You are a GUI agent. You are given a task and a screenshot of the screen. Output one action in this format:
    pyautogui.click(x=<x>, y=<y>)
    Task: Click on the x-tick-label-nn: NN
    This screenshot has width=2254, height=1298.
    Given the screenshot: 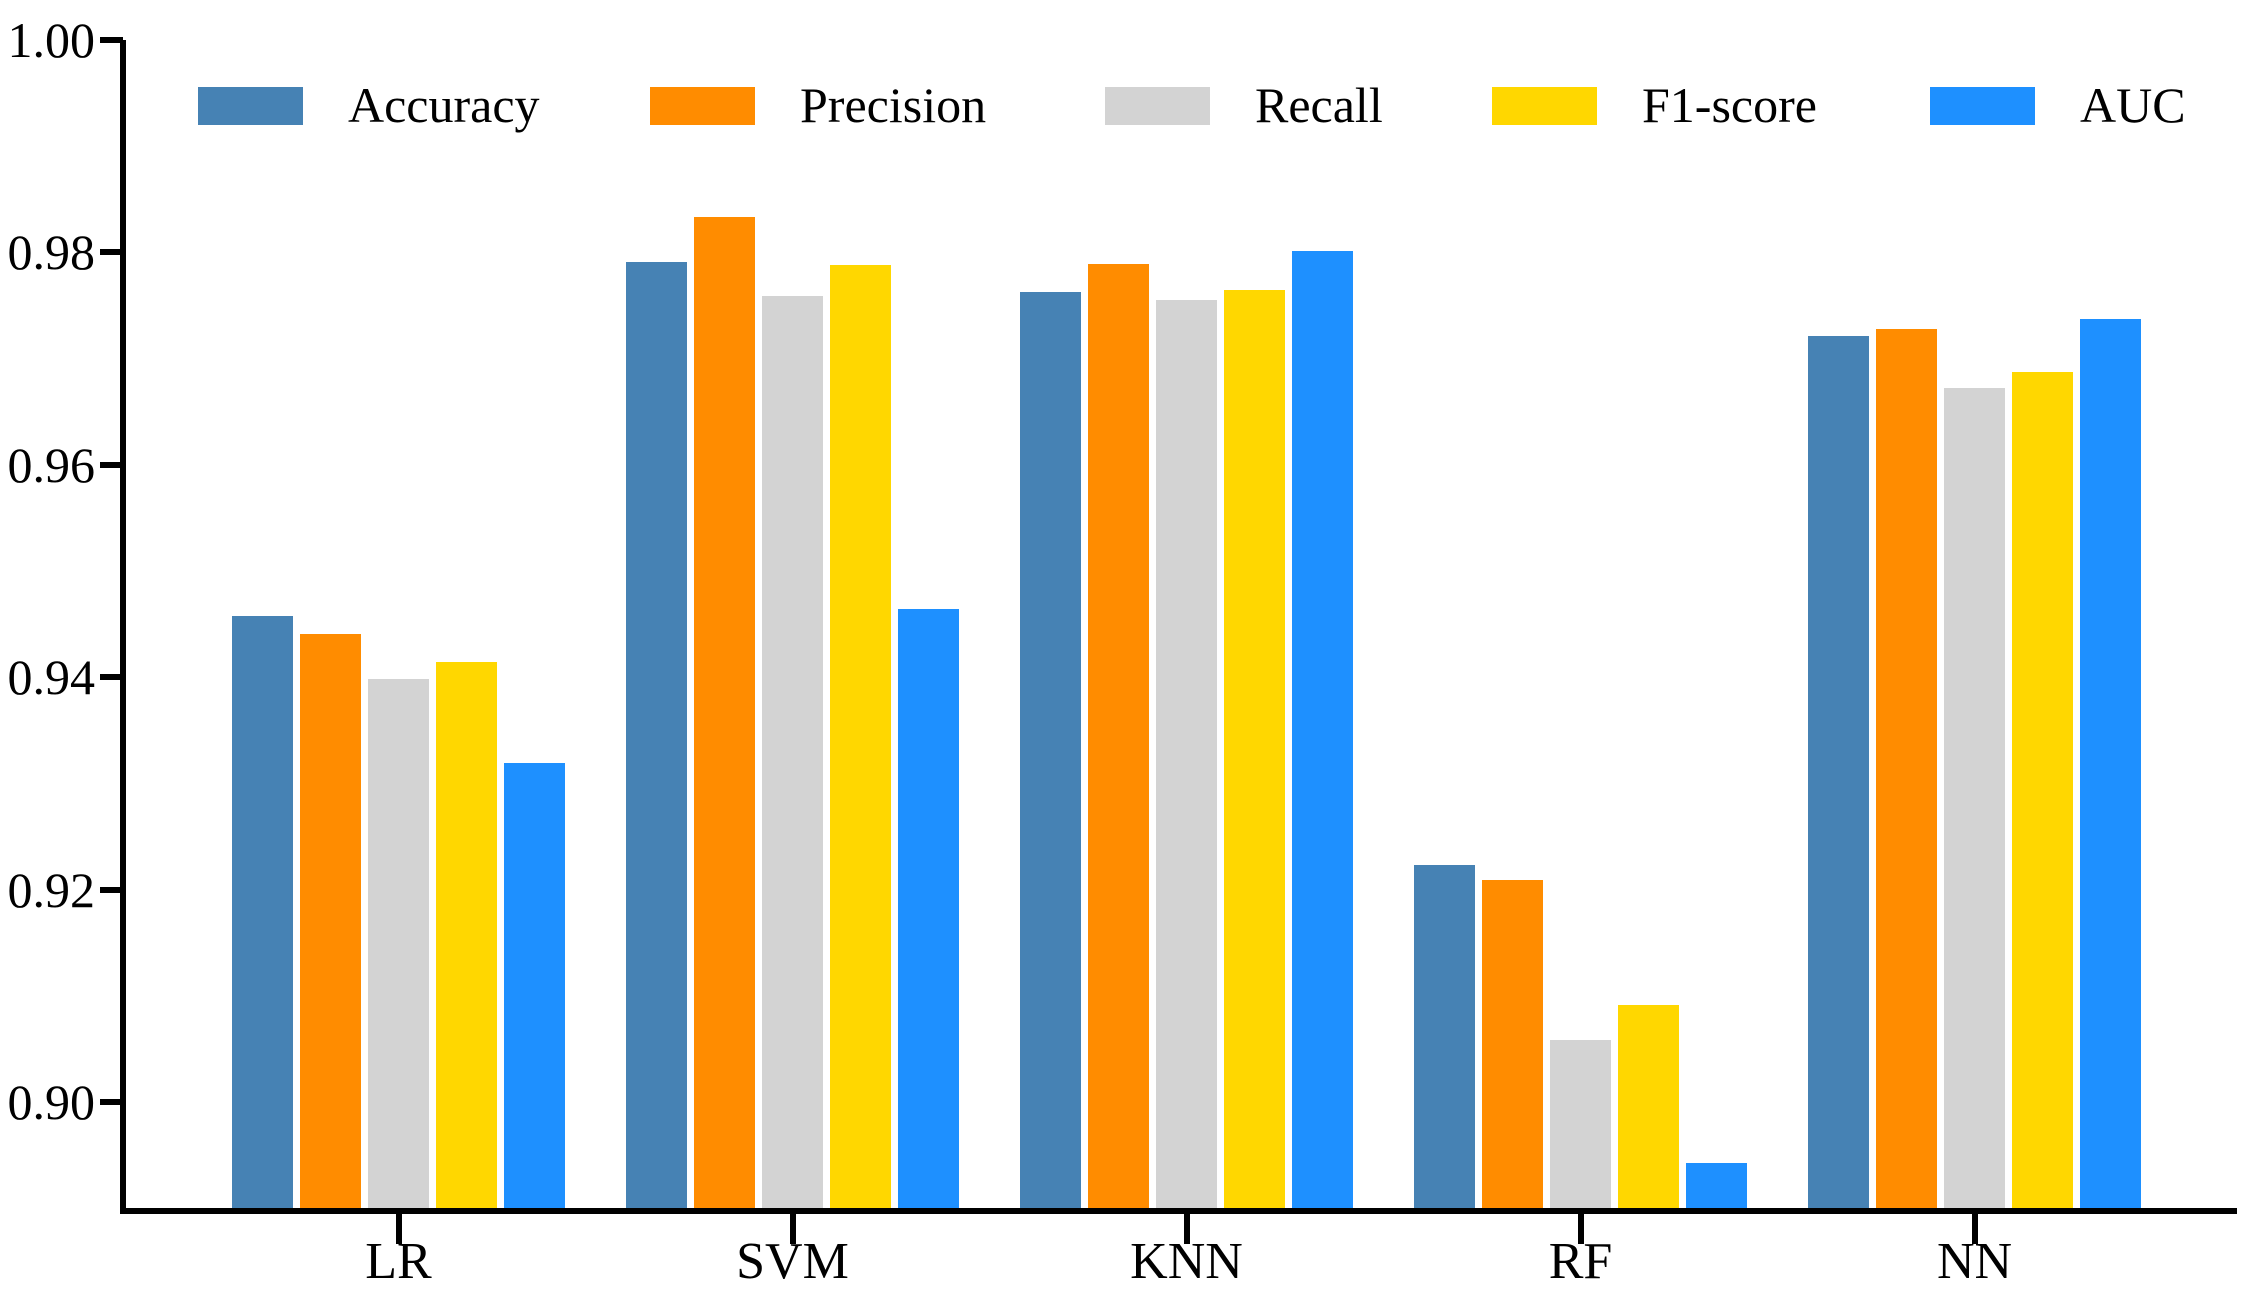 What is the action you would take?
    pyautogui.click(x=1974, y=1261)
    